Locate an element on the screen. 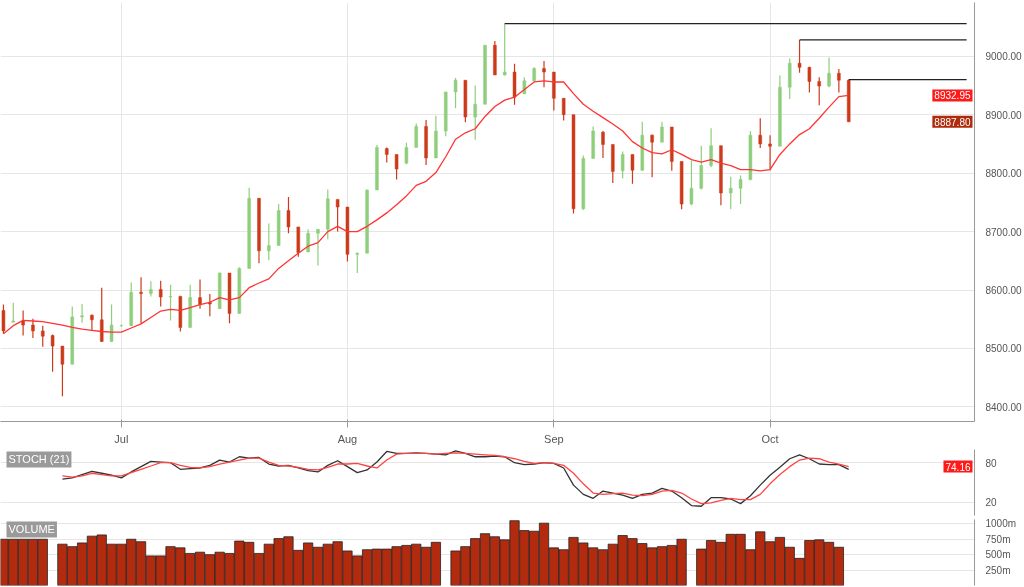 The height and width of the screenshot is (587, 1024). y-tick-label: 8600.00 is located at coordinates (1004, 291).